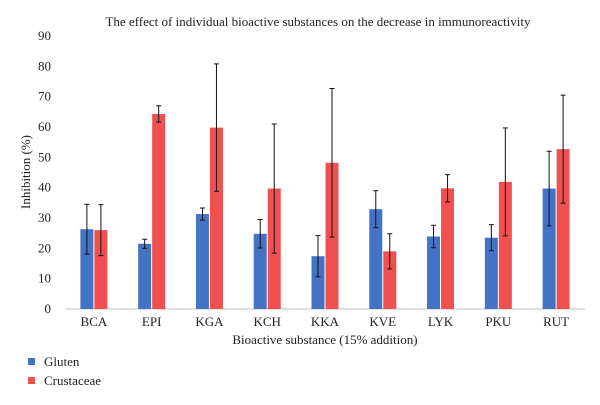 This screenshot has height=405, width=600. Describe the element at coordinates (44, 35) in the screenshot. I see `y-tick-label: 90` at that location.